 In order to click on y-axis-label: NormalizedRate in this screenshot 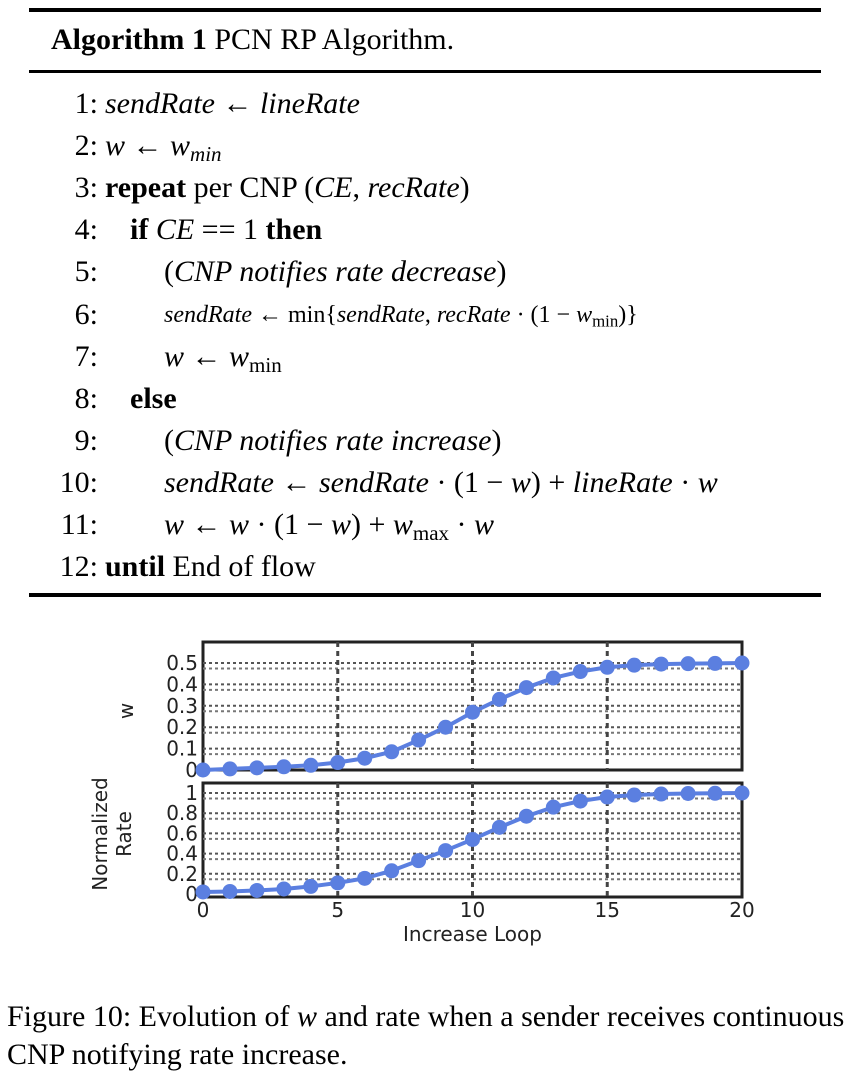, I will do `click(112, 833)`.